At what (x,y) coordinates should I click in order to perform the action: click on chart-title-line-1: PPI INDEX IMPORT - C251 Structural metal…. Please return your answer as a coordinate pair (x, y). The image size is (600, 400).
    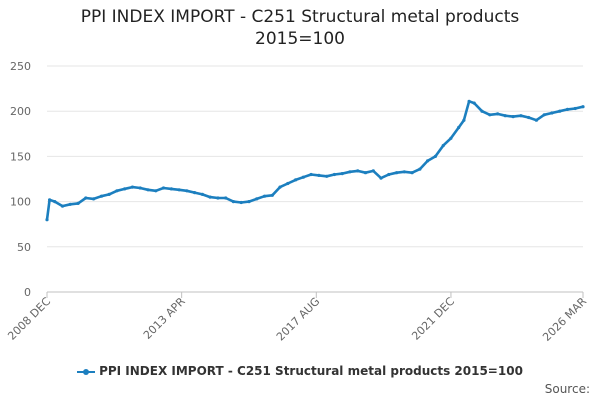
    Looking at the image, I should click on (300, 17).